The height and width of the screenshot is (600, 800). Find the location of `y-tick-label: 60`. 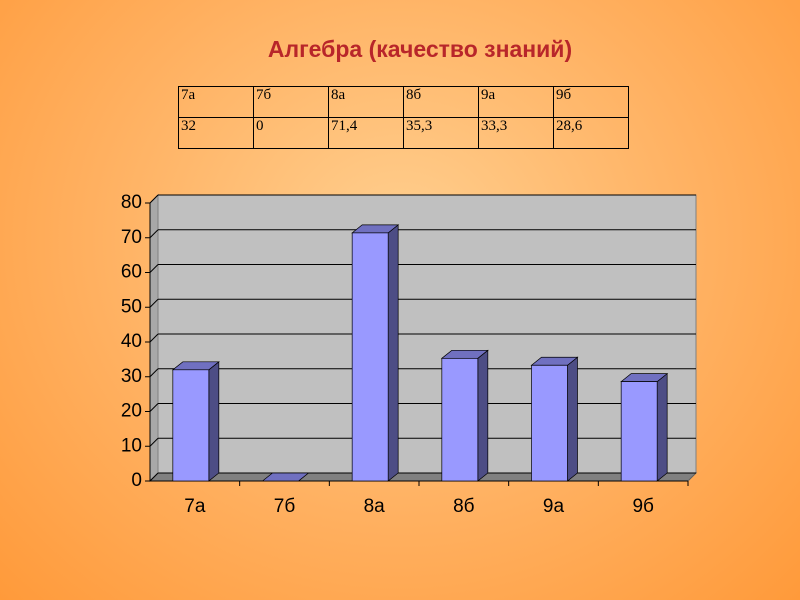

y-tick-label: 60 is located at coordinates (131, 272).